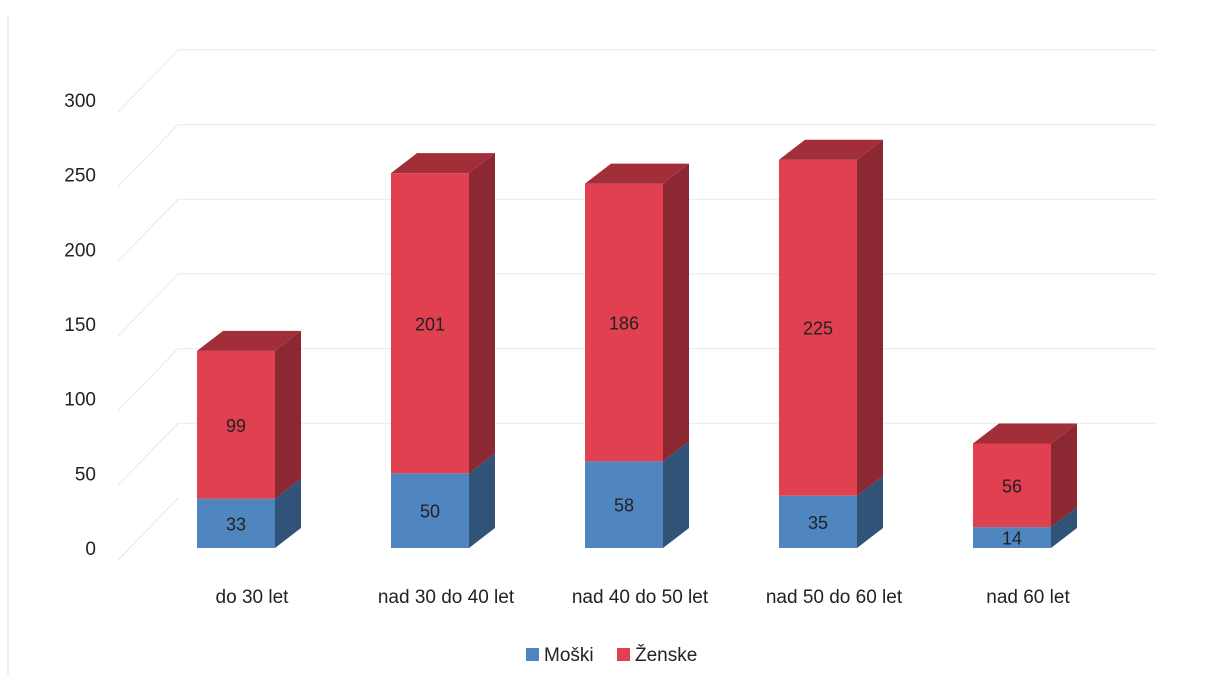 This screenshot has height=684, width=1208. Describe the element at coordinates (834, 597) in the screenshot. I see `category-label: nad 50 do 60 let` at that location.